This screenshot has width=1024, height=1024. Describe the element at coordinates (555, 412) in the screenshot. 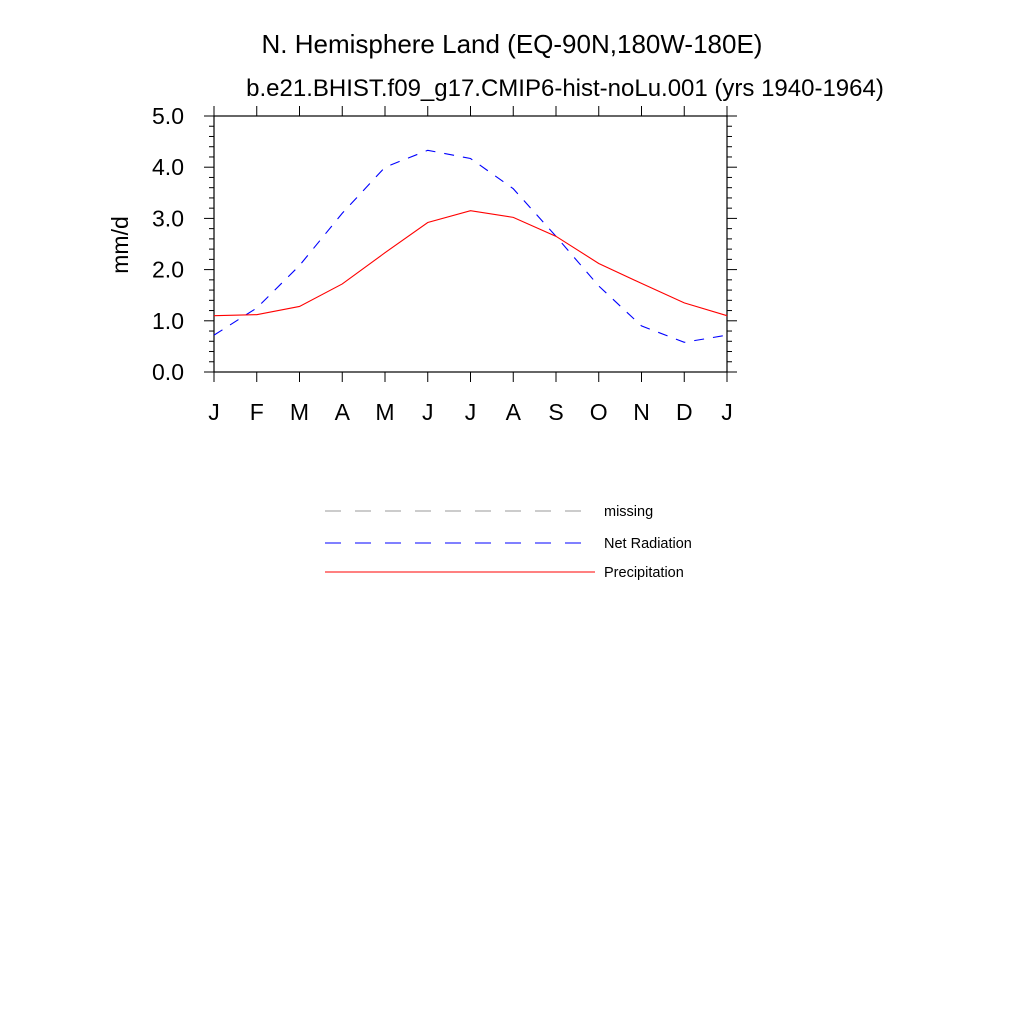

I see `x-tick-label: S` at that location.